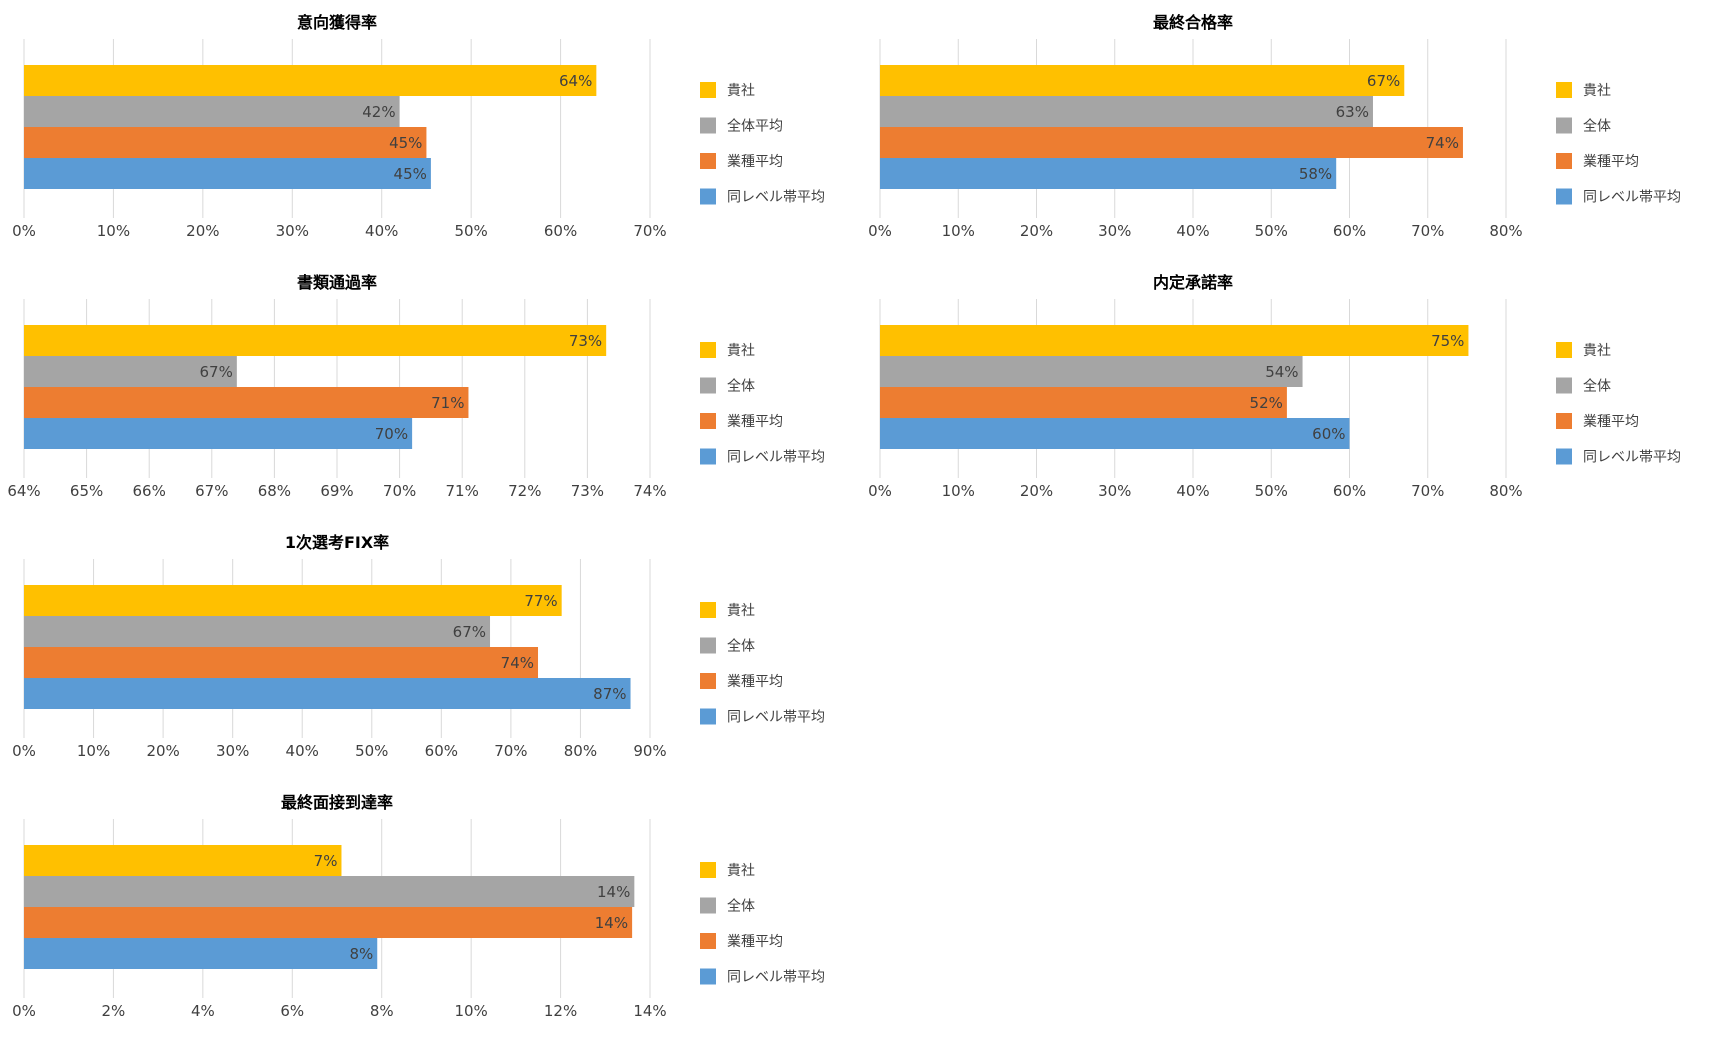 This screenshot has height=1042, width=1712. What do you see at coordinates (1349, 231) in the screenshot?
I see `tick-label: 60%` at bounding box center [1349, 231].